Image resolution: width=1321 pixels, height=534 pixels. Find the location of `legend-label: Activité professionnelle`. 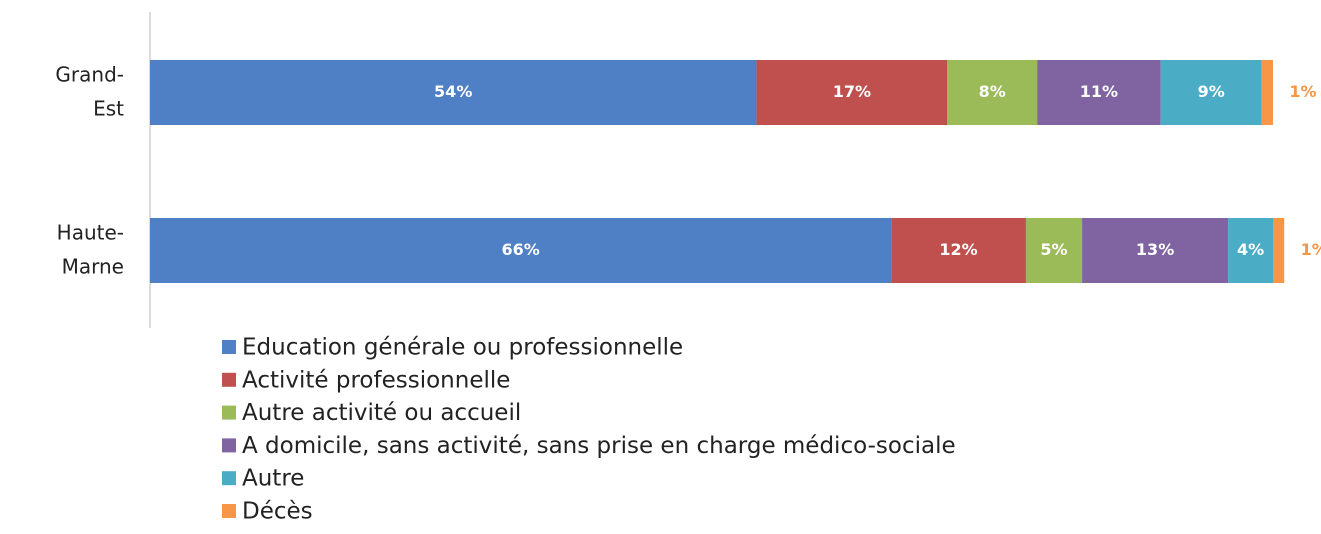

legend-label: Activité professionnelle is located at coordinates (376, 380).